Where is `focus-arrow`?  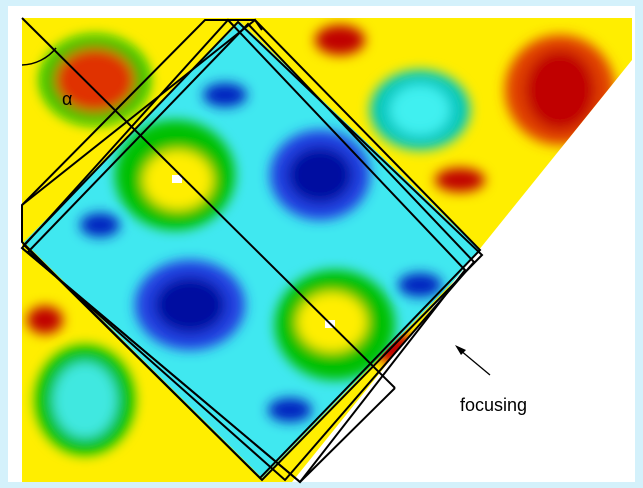 focus-arrow is located at coordinates (473, 360).